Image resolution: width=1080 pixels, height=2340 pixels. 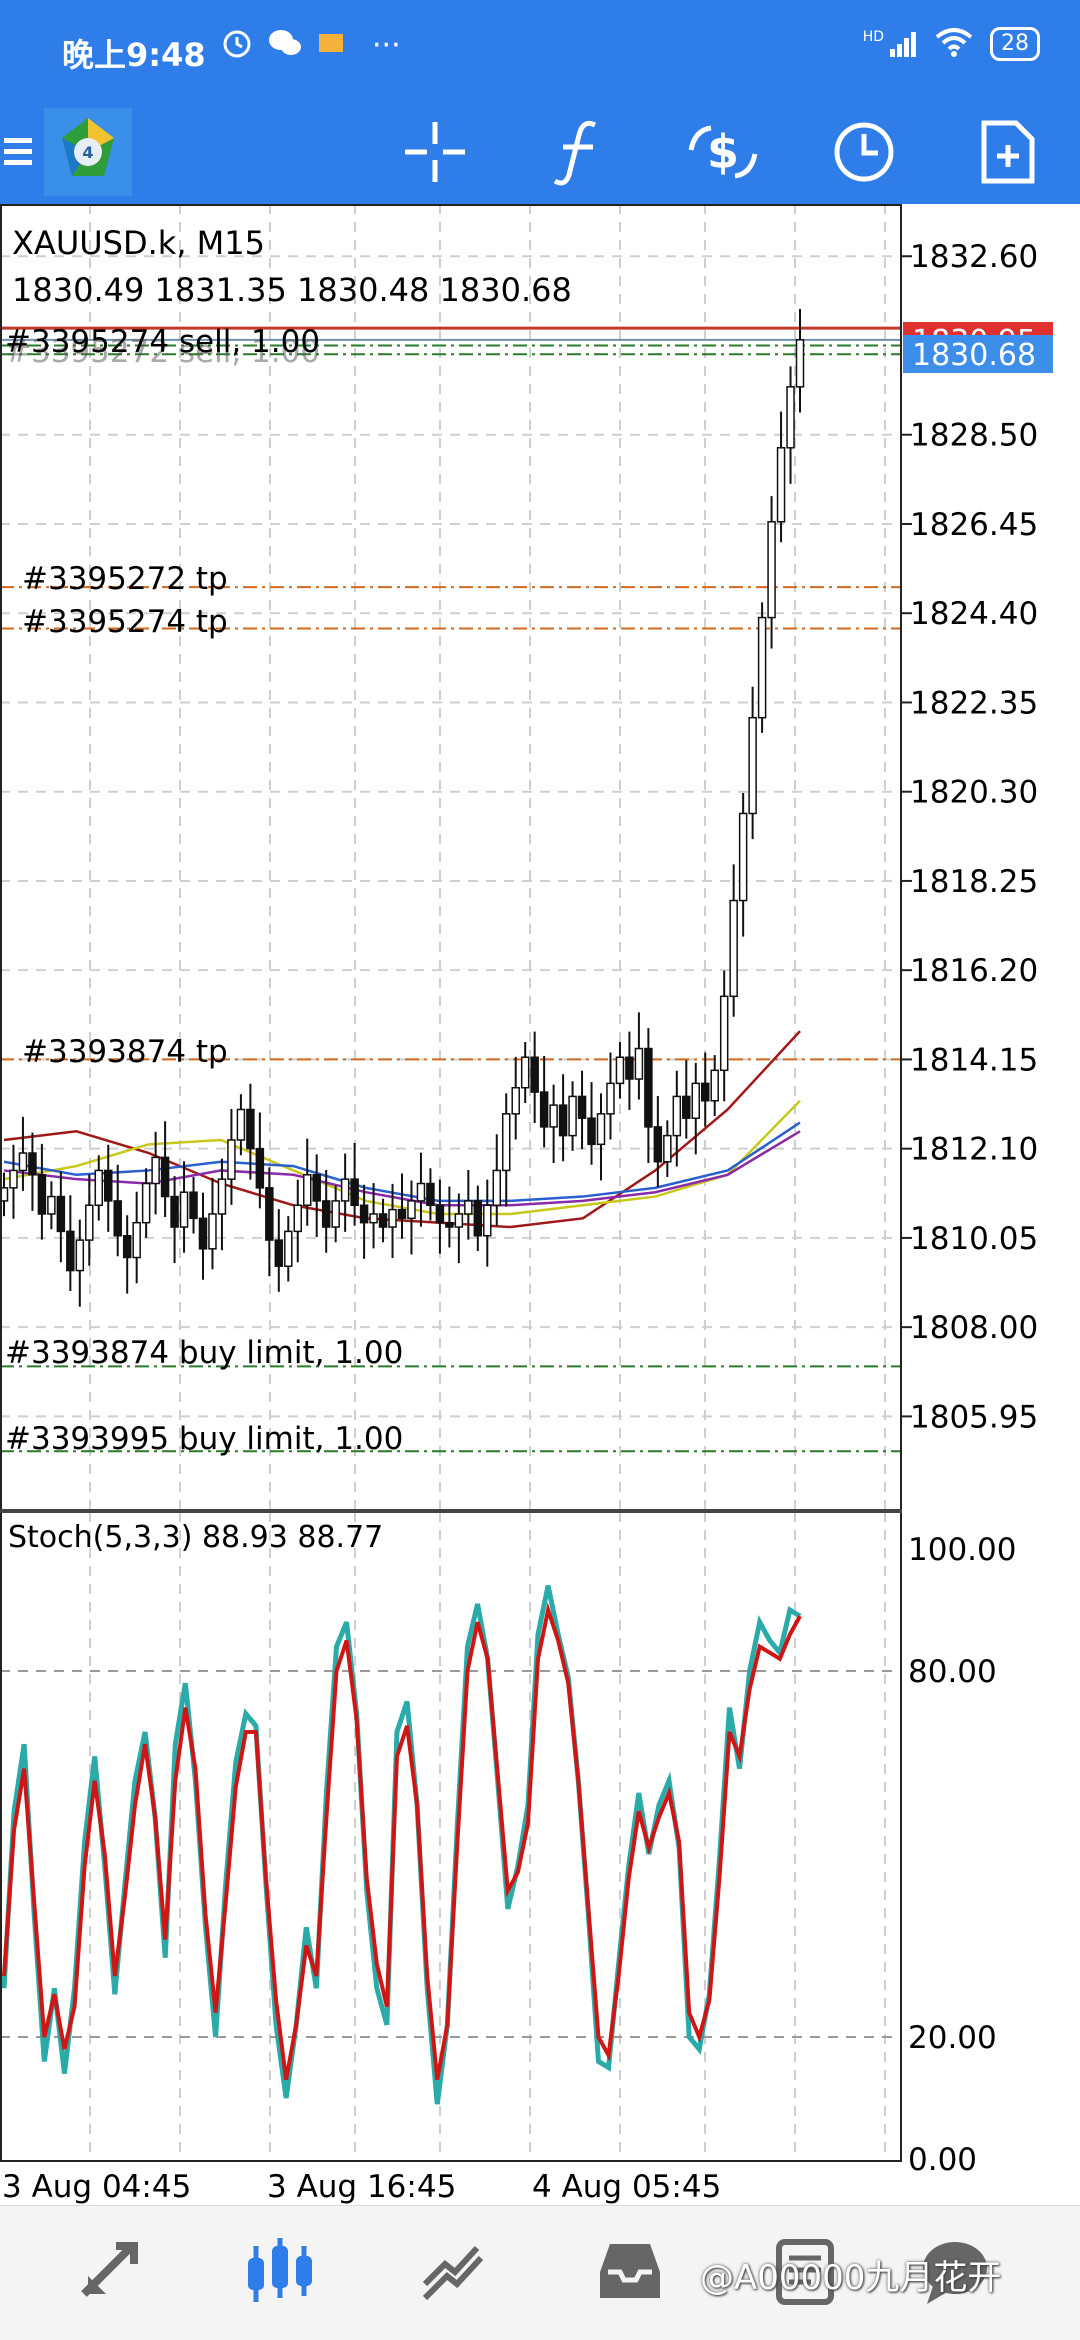 I want to click on y-axis-tick-label: 1824.40, so click(x=974, y=614).